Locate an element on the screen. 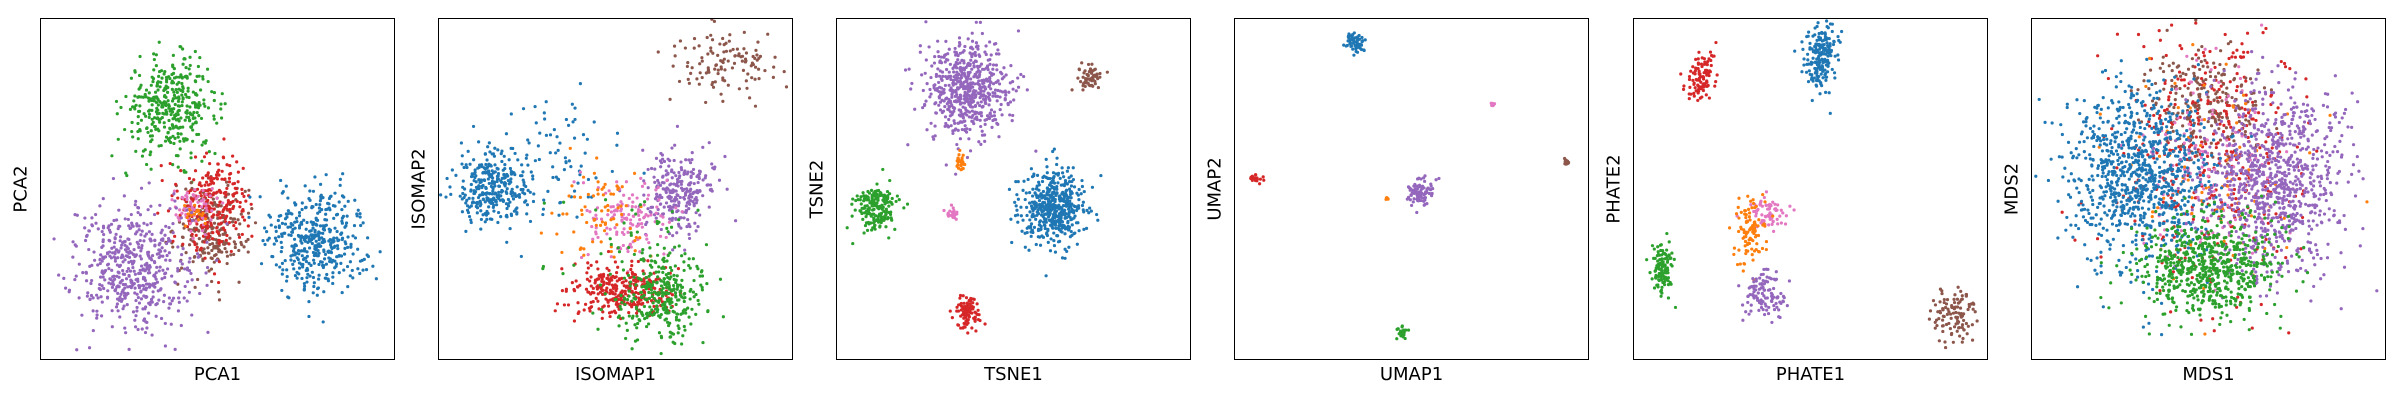 The image size is (2400, 400). scatter-plot is located at coordinates (614, 187).